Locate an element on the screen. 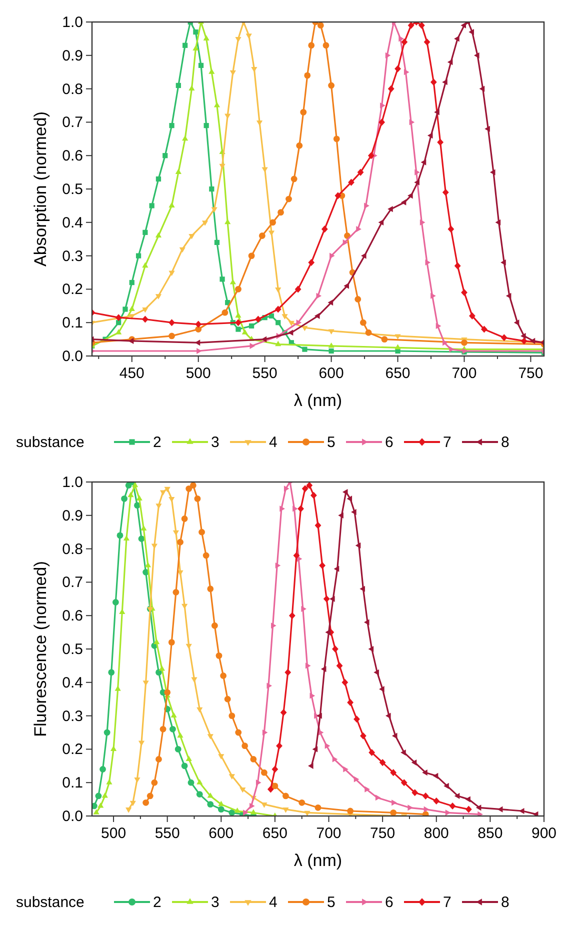  legend-label: 2 is located at coordinates (157, 442).